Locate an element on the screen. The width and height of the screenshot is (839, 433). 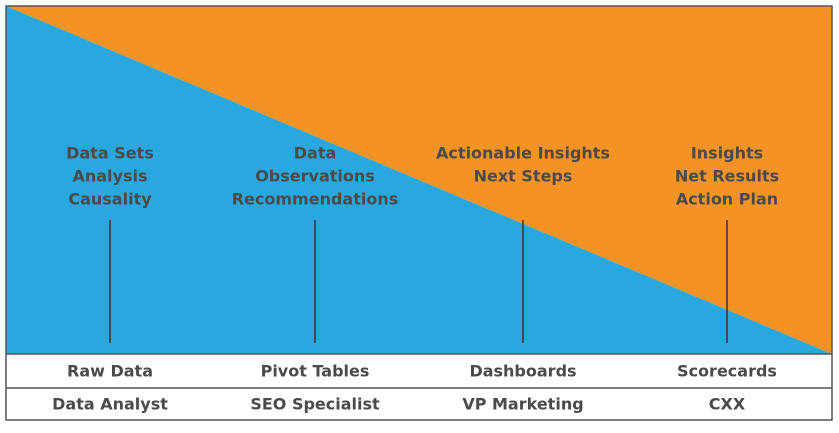
column-label: Insights is located at coordinates (727, 153).